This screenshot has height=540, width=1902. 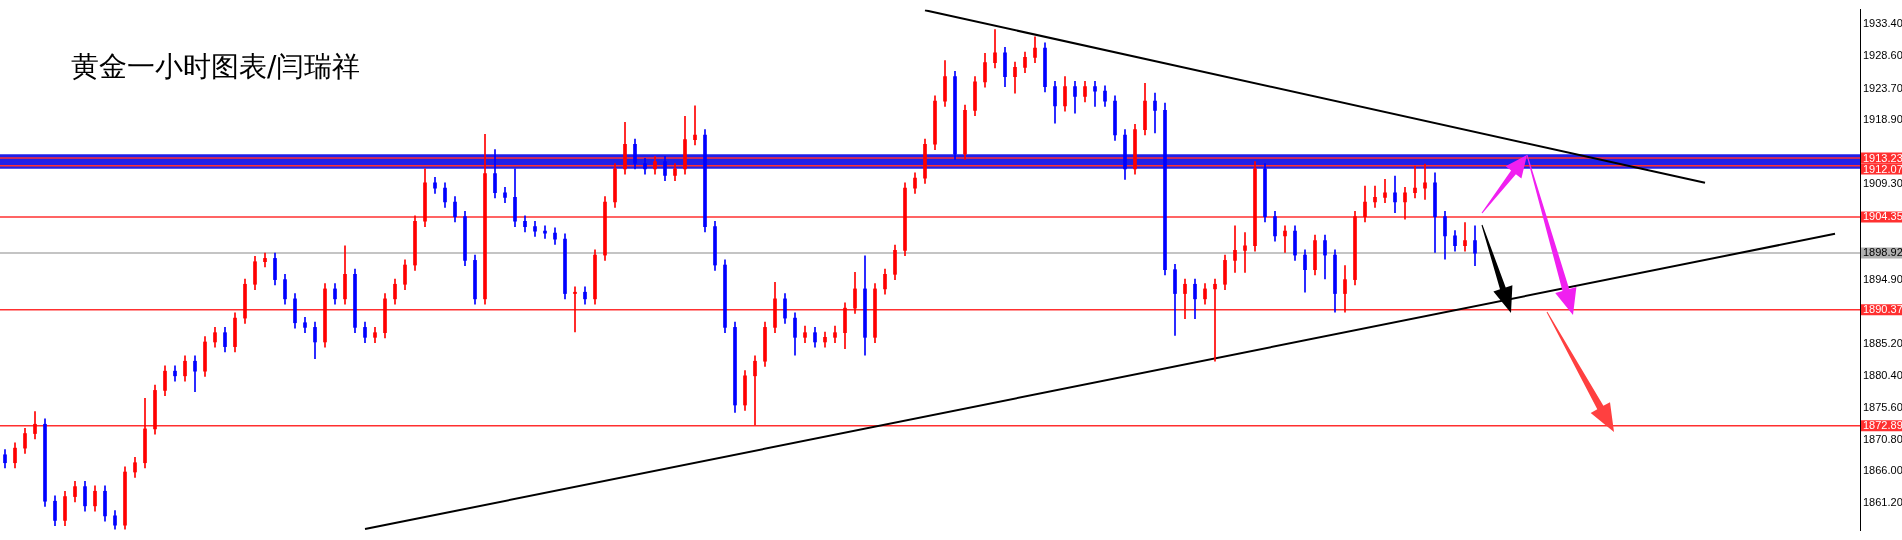 I want to click on y-tick-label: 1933.40, so click(x=1882, y=23).